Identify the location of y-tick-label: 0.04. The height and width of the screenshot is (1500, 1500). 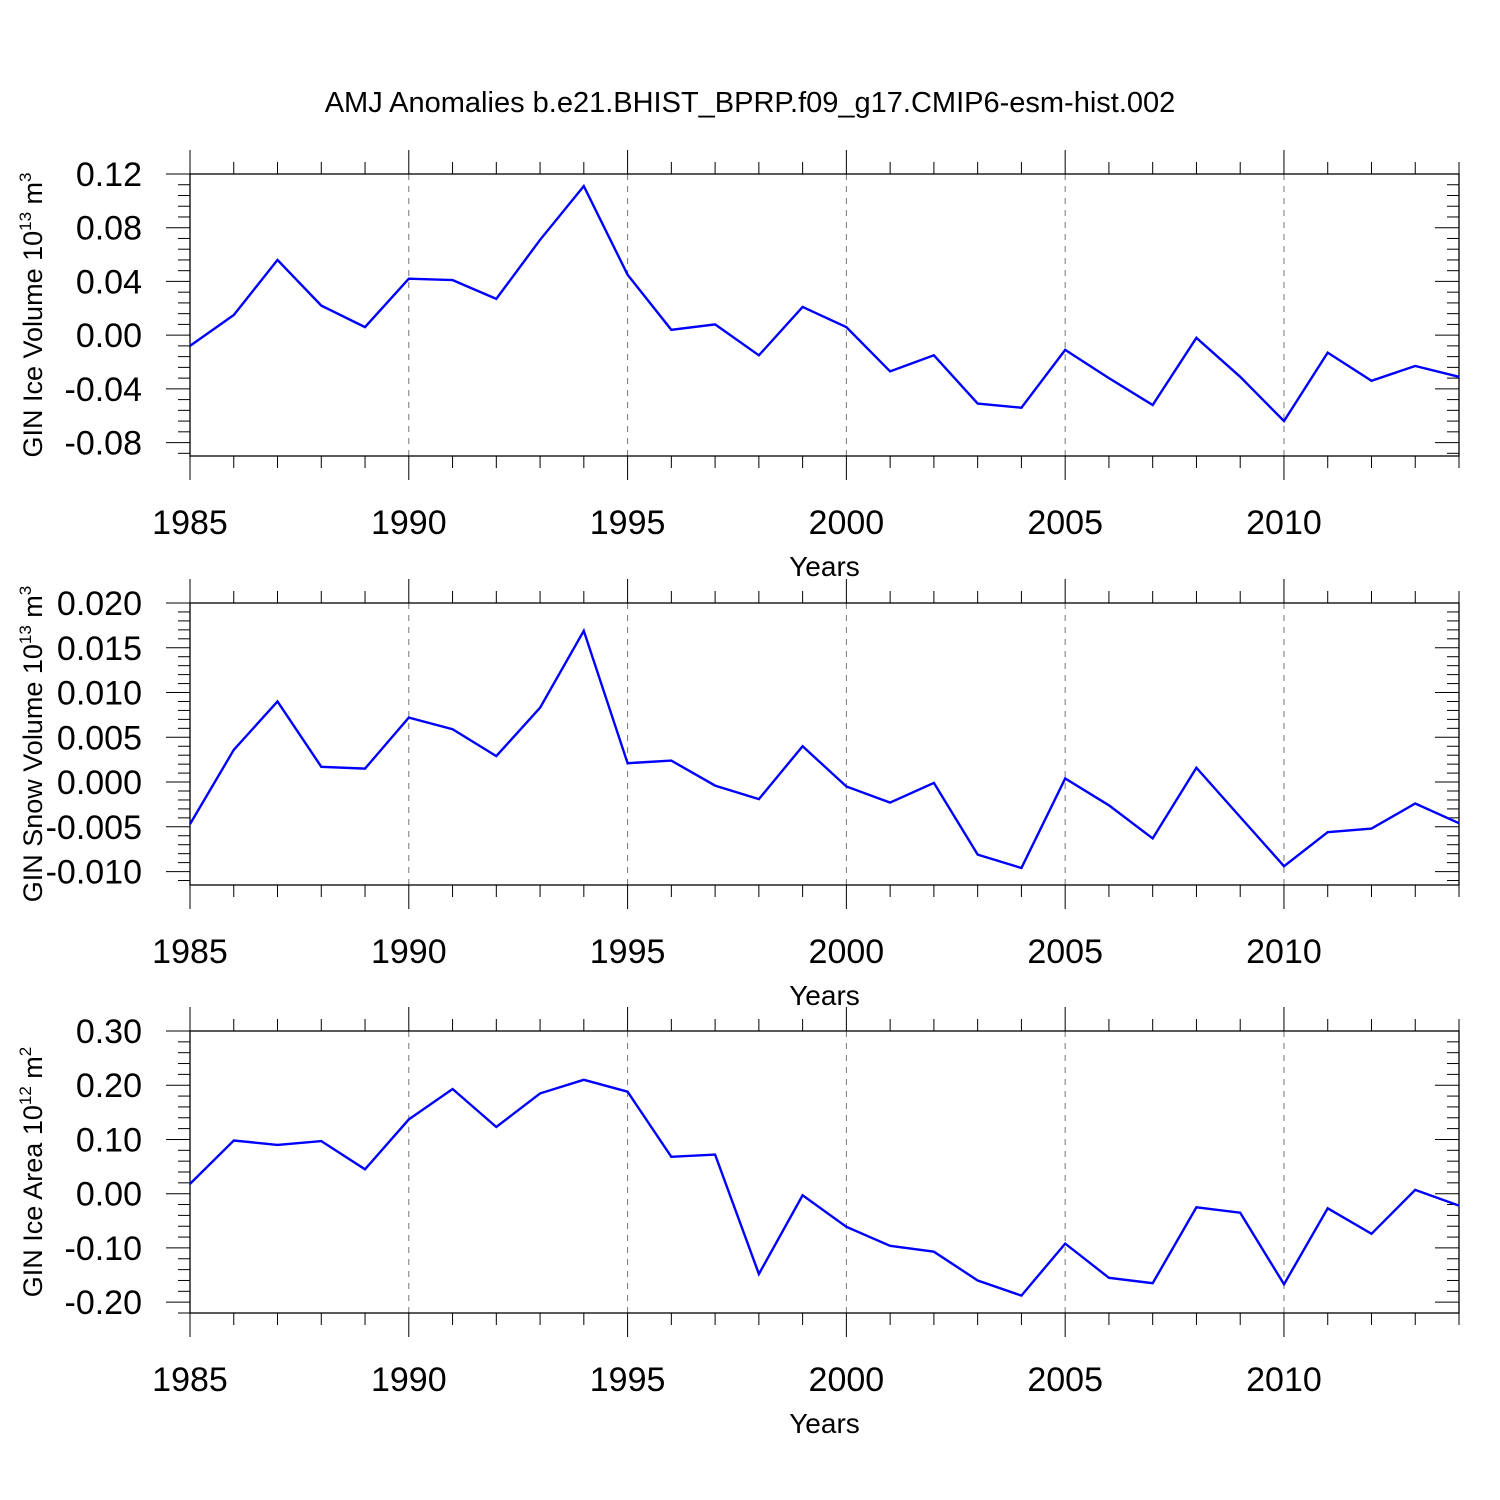
(109, 282).